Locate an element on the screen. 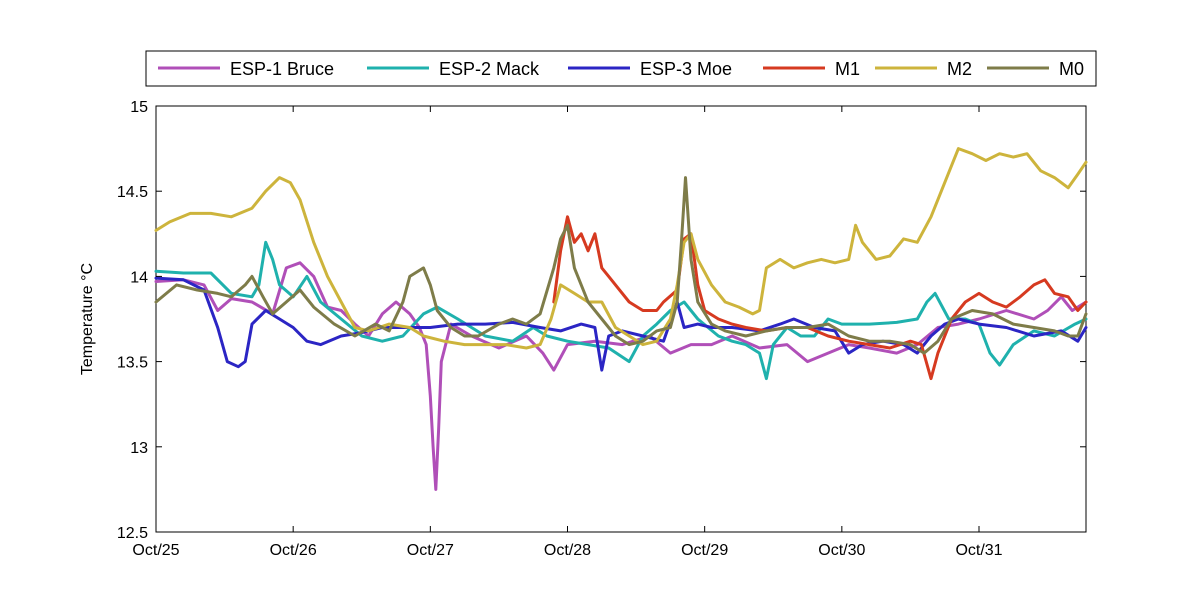 This screenshot has width=1200, height=600. x-tick-label: Oct/30 is located at coordinates (841, 550).